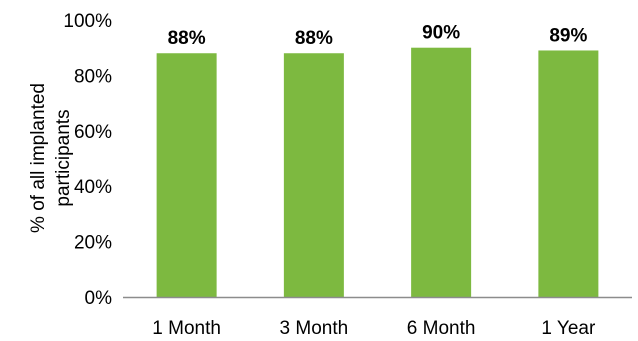  What do you see at coordinates (93, 243) in the screenshot?
I see `y-tick-label: 20%` at bounding box center [93, 243].